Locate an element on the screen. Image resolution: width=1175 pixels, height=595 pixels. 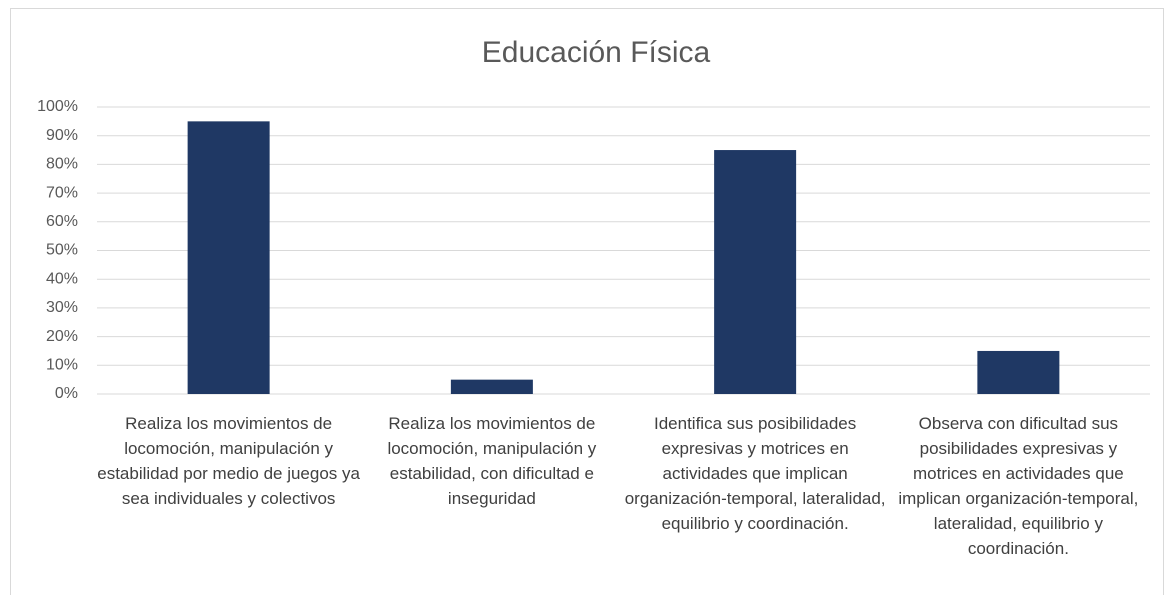
y-tick-label: 60% is located at coordinates (62, 221).